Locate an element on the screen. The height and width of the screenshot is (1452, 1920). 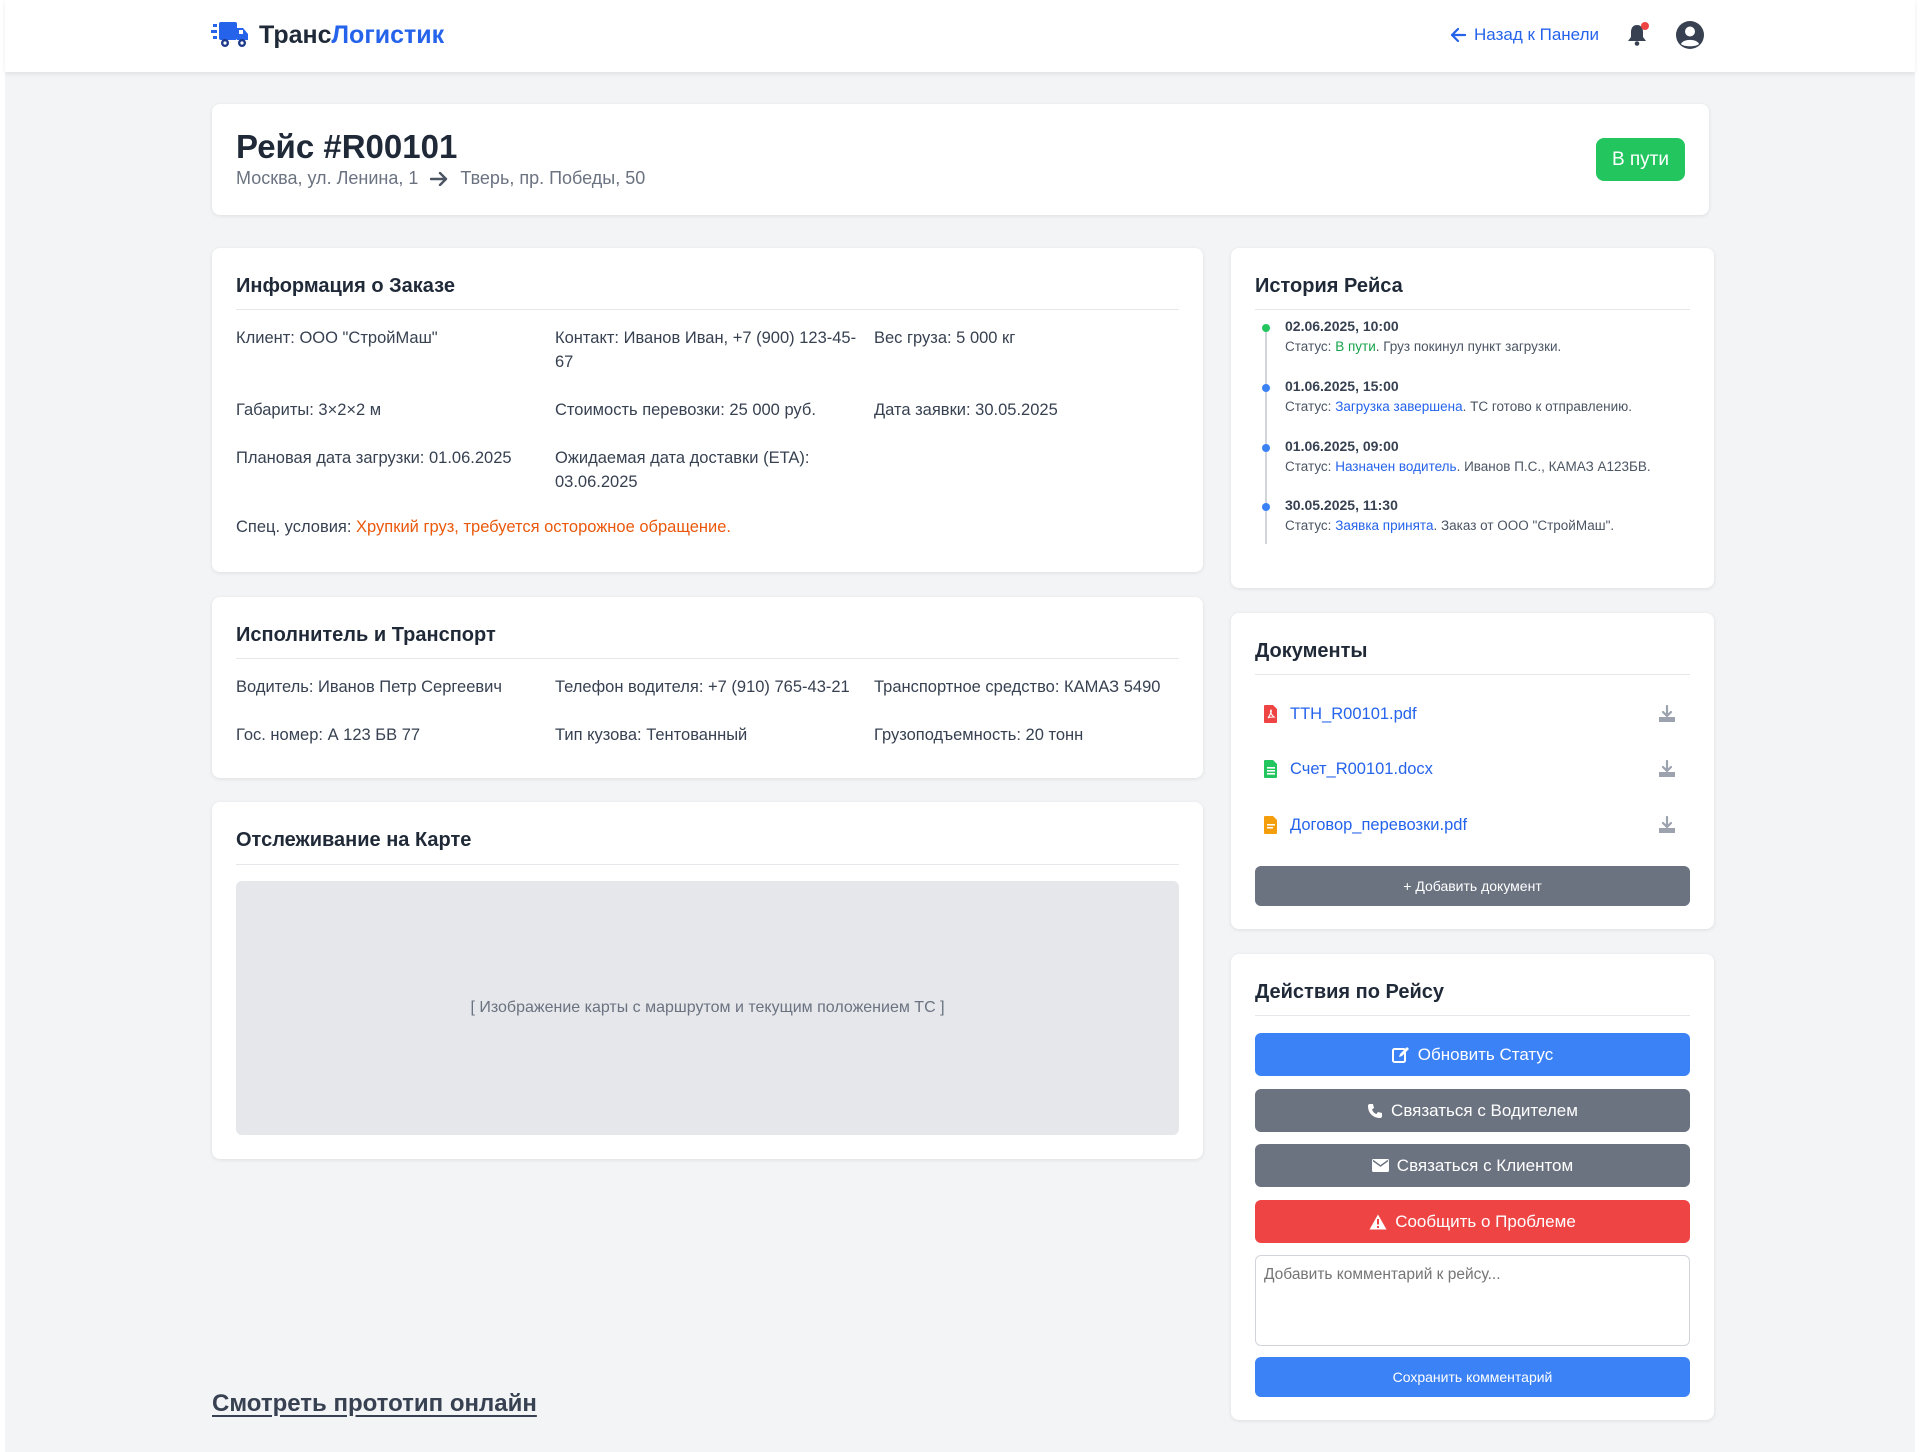
carrier-plate: Гос. номер: А 123 БВ 77 is located at coordinates (328, 735).